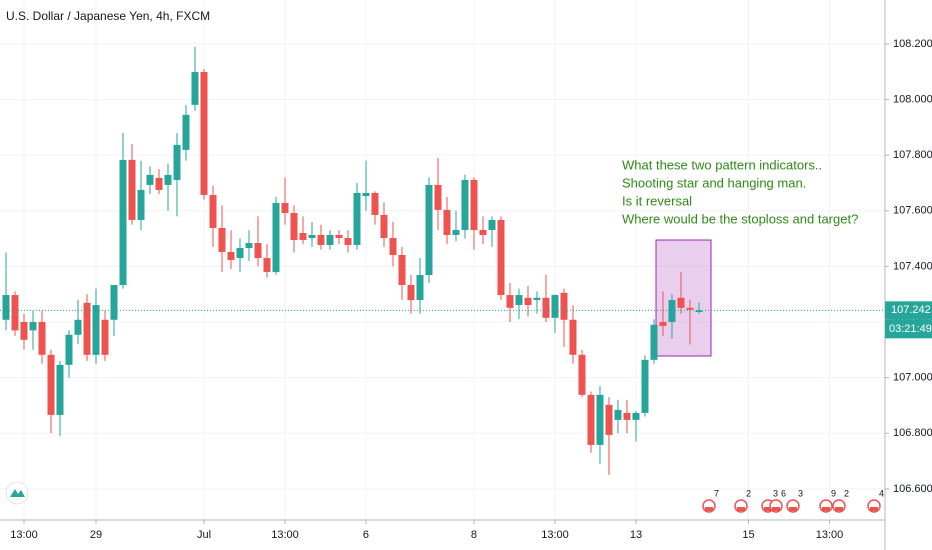 The height and width of the screenshot is (550, 932). I want to click on y-tick-label: 106.800, so click(912, 433).